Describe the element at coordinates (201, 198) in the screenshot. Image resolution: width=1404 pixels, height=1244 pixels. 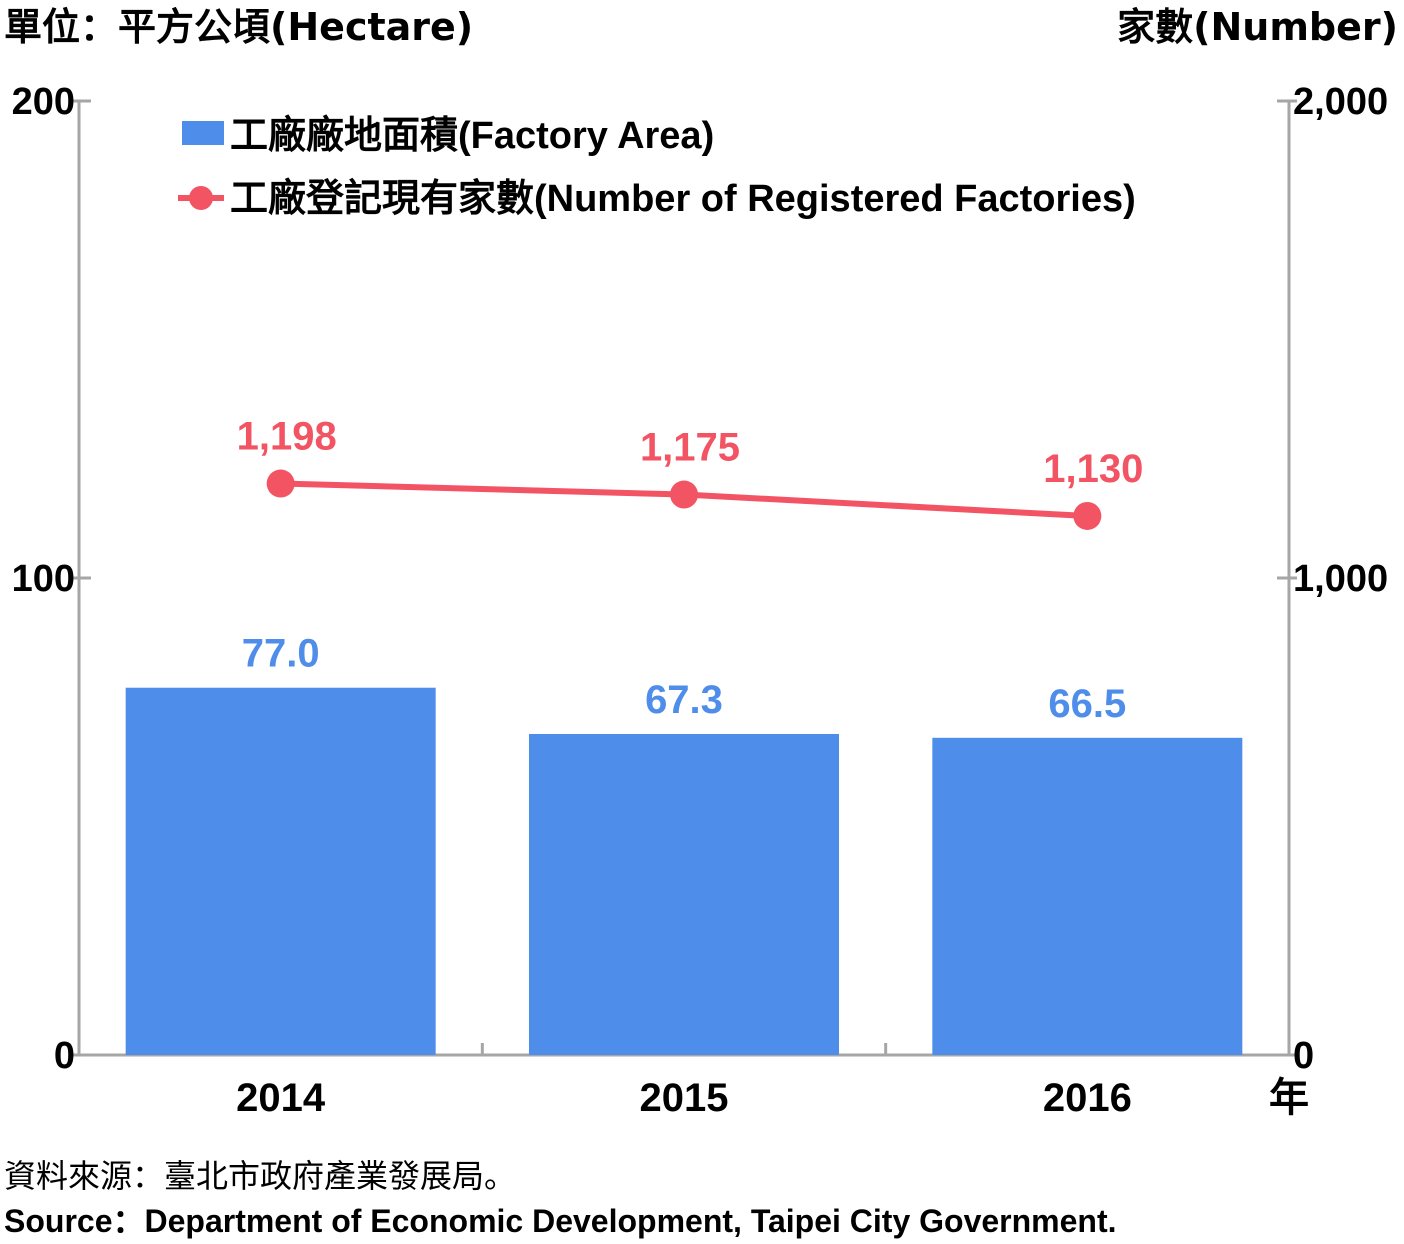
I see `legend-line-marker` at that location.